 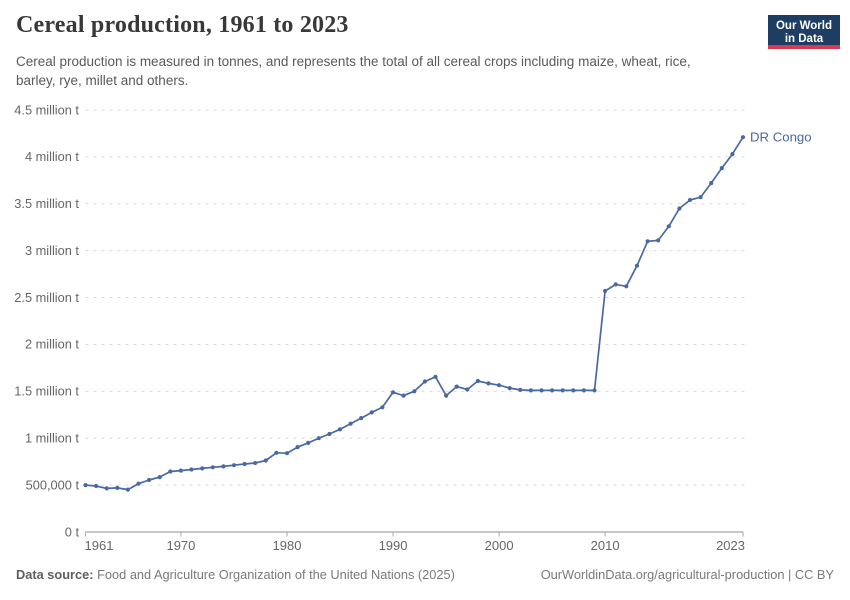 I want to click on x-tick-label: 1961, so click(x=99, y=545).